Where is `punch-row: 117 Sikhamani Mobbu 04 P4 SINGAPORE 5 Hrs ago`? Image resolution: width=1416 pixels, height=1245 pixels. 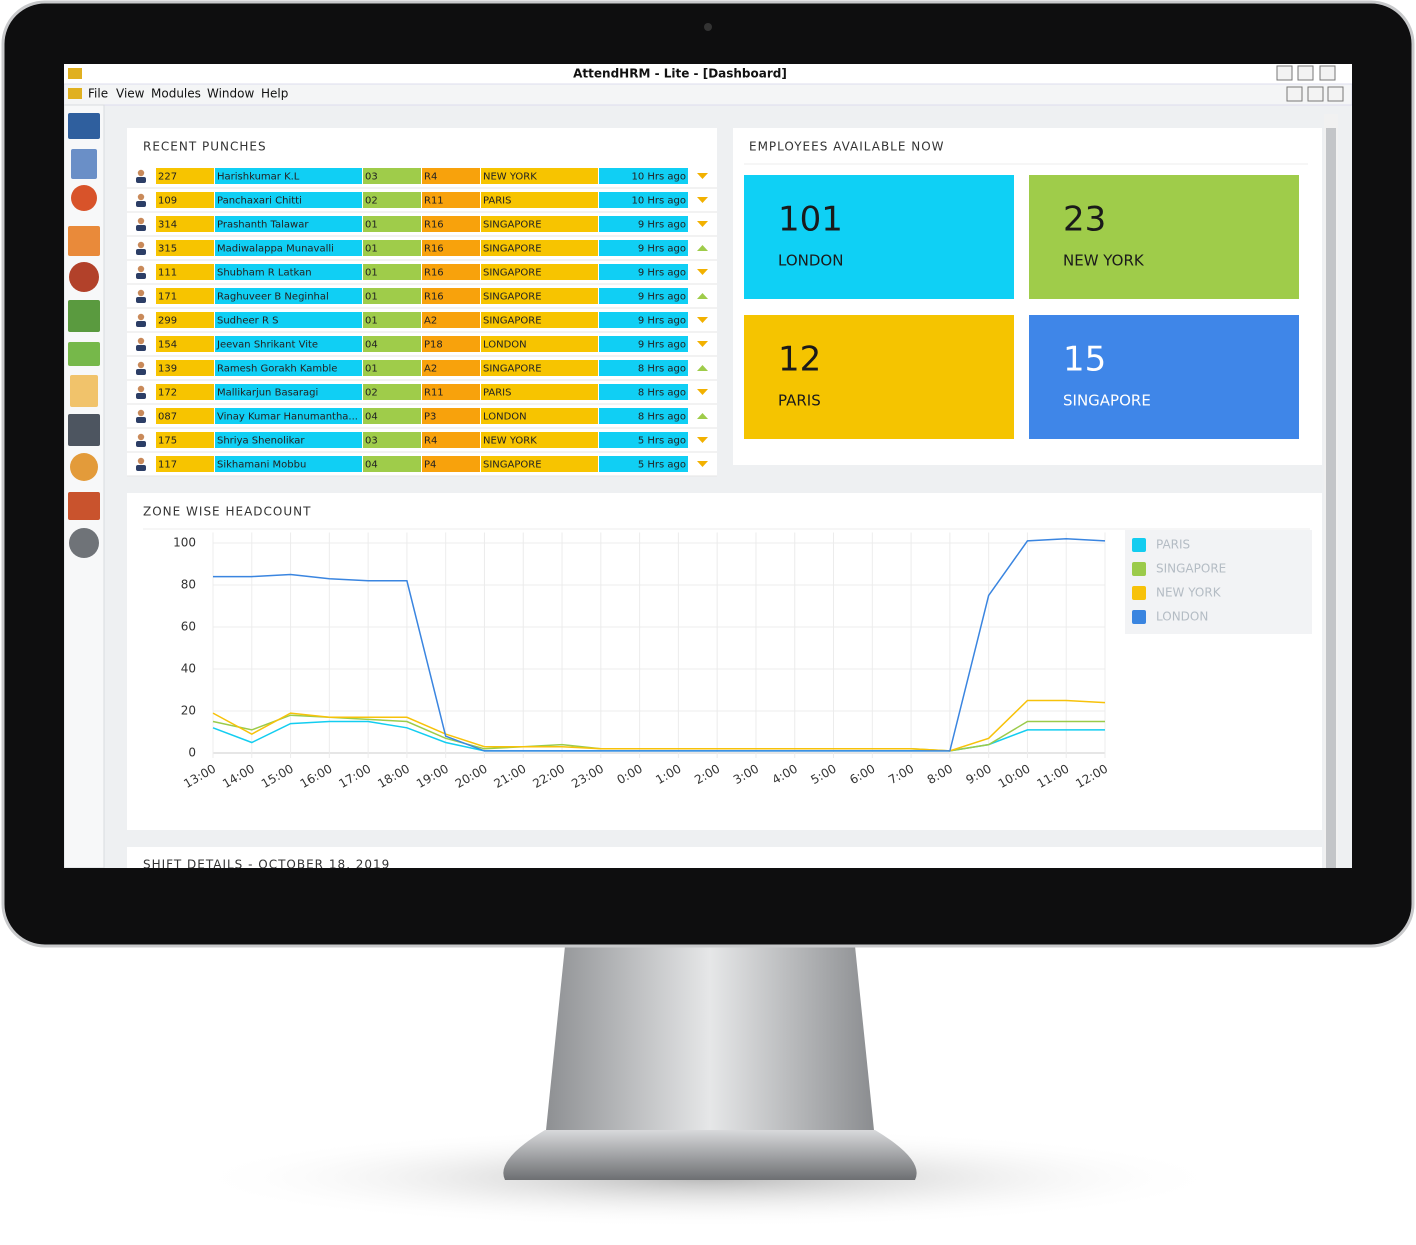 punch-row: 117 Sikhamani Mobbu 04 P4 SINGAPORE 5 Hrs ago is located at coordinates (422, 466).